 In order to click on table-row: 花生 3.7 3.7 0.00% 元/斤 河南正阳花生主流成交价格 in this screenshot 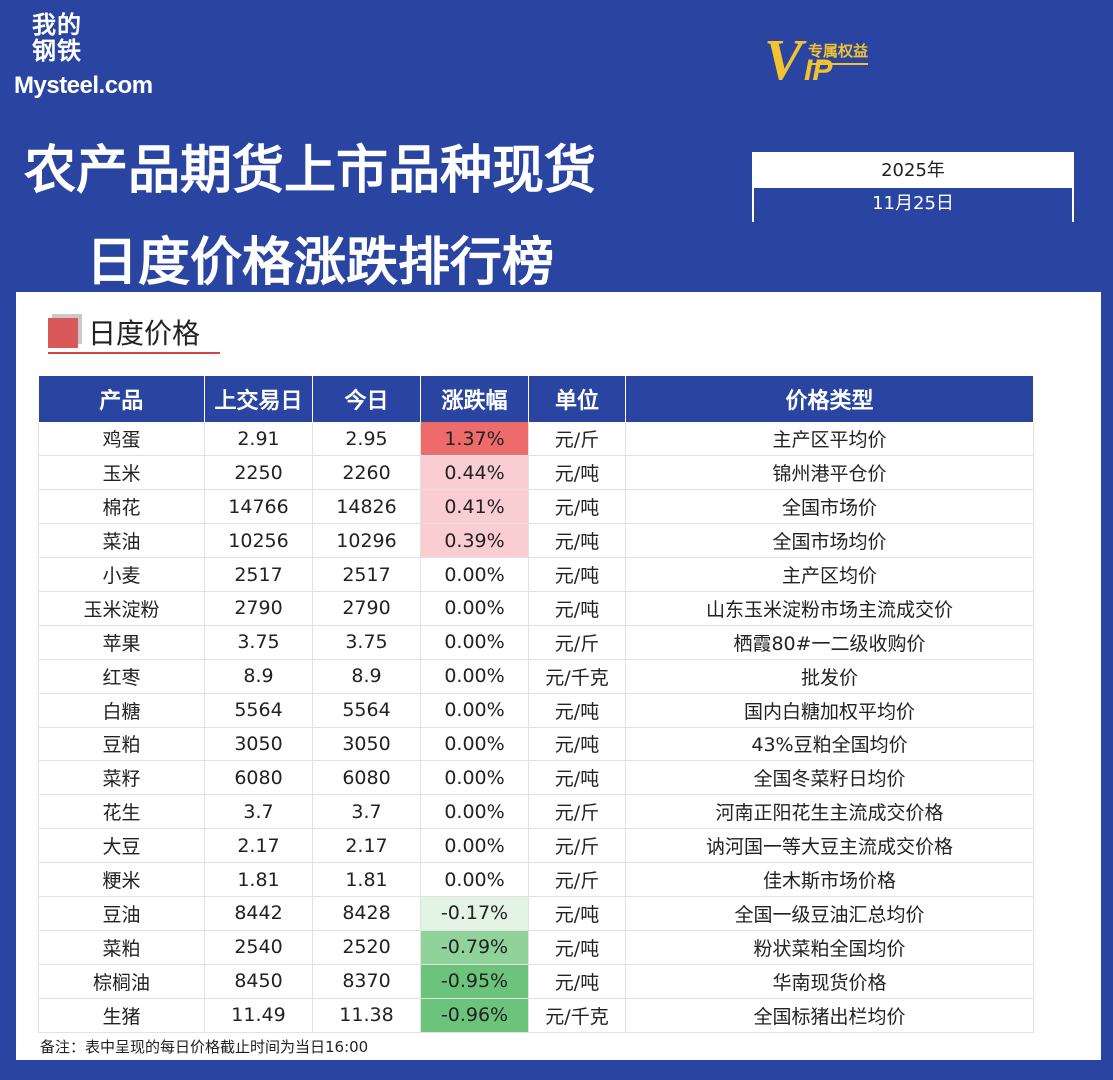, I will do `click(536, 812)`.